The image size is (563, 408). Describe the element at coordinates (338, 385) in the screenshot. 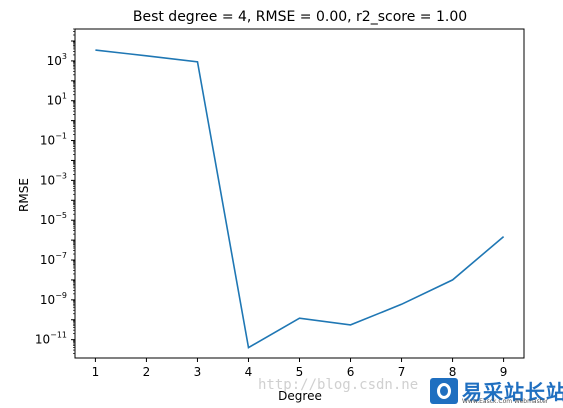

I see `watermark-url: http://blog.csdn.ne` at that location.